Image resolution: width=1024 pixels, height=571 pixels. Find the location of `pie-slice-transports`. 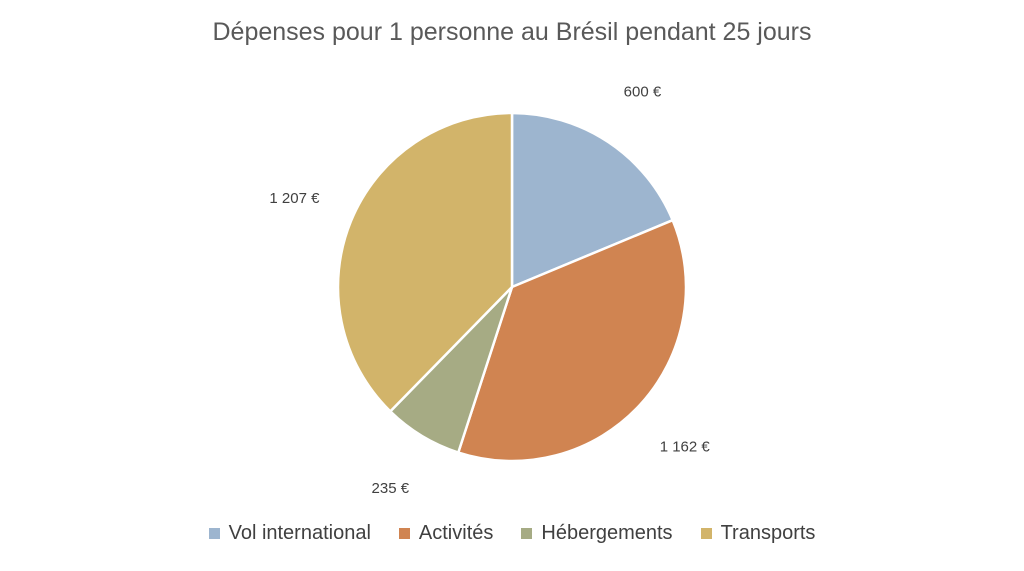

pie-slice-transports is located at coordinates (425, 262).